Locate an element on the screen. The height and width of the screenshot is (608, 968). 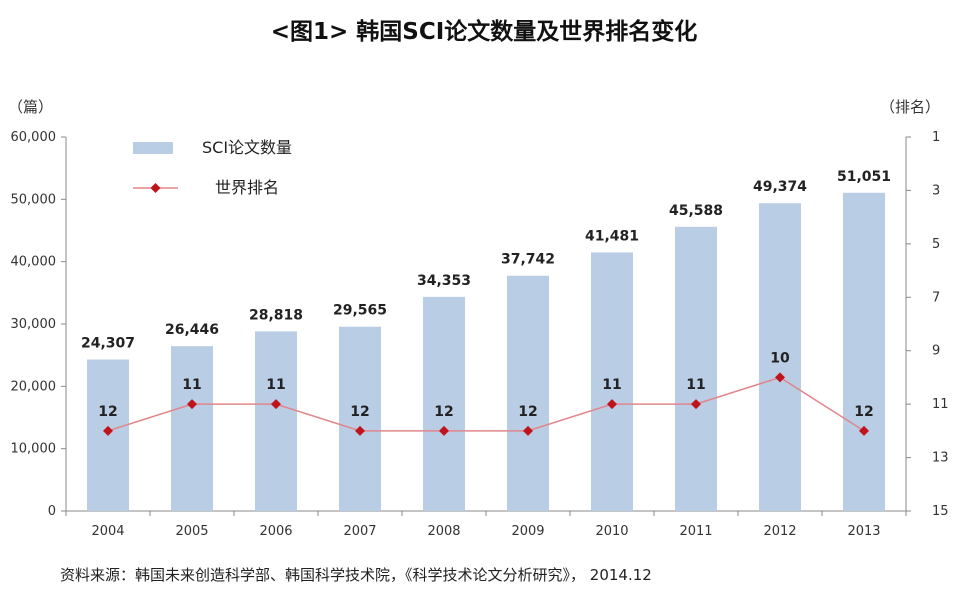
y-right-tick-label: 11 is located at coordinates (940, 404).